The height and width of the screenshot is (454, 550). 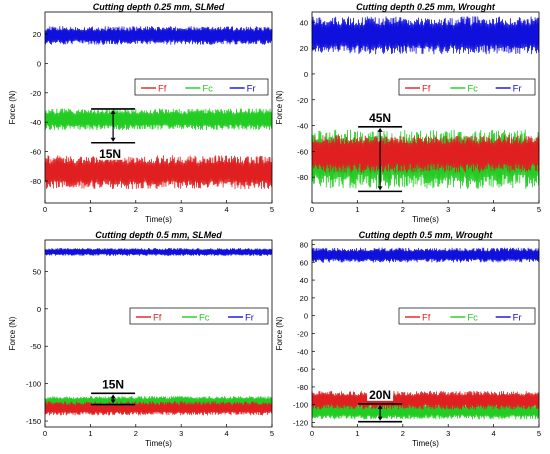 What do you see at coordinates (37, 271) in the screenshot?
I see `y-tick-label: 50` at bounding box center [37, 271].